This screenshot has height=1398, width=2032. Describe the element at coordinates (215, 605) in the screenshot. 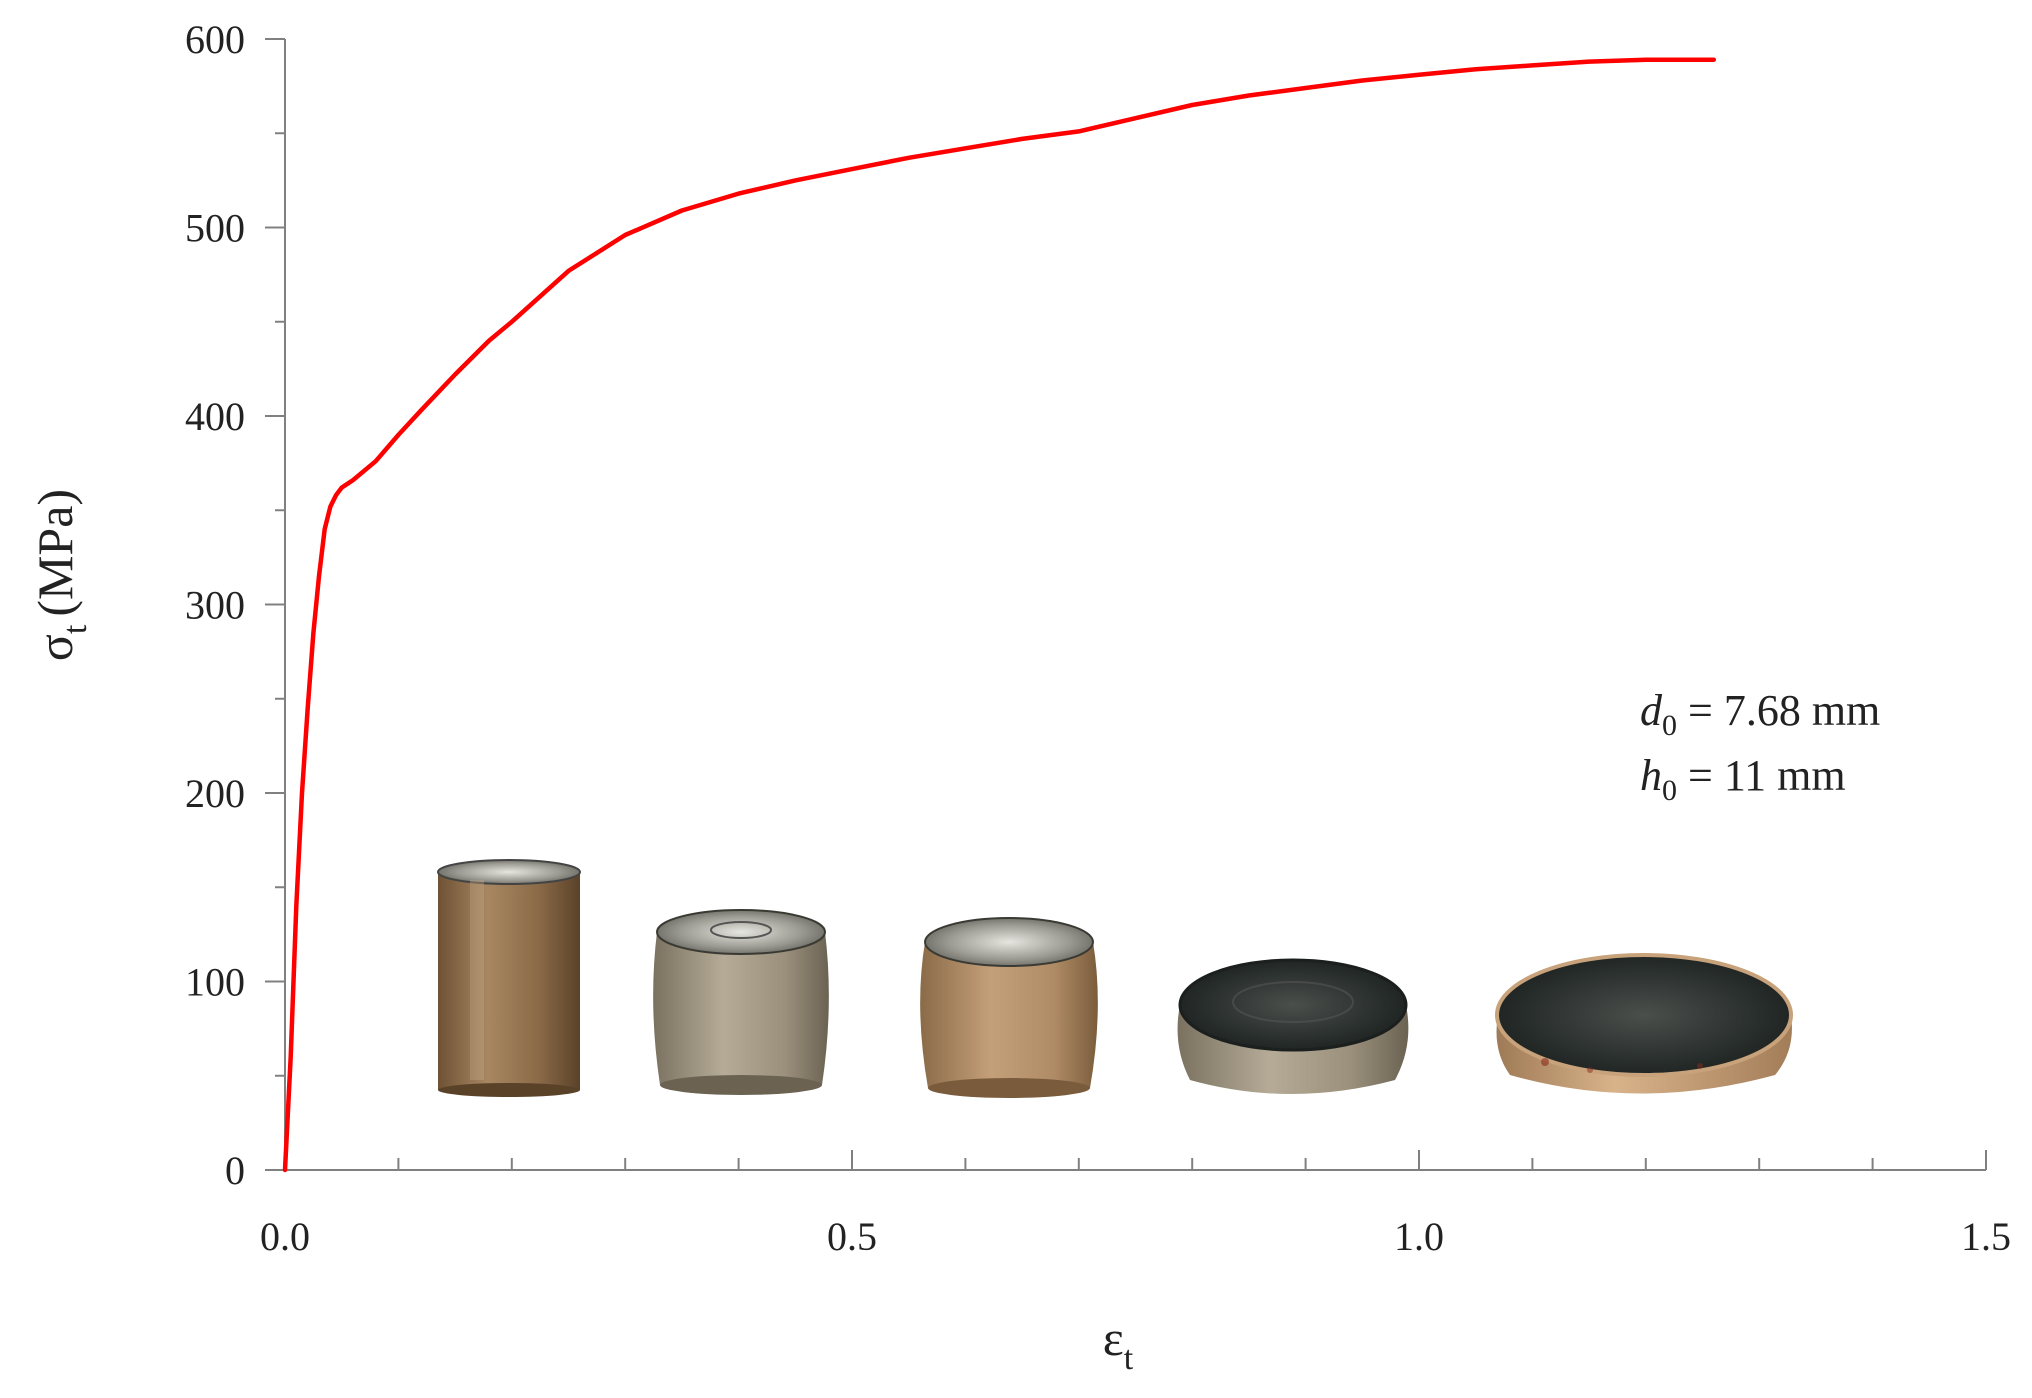

I see `y-tick-label: 300` at that location.